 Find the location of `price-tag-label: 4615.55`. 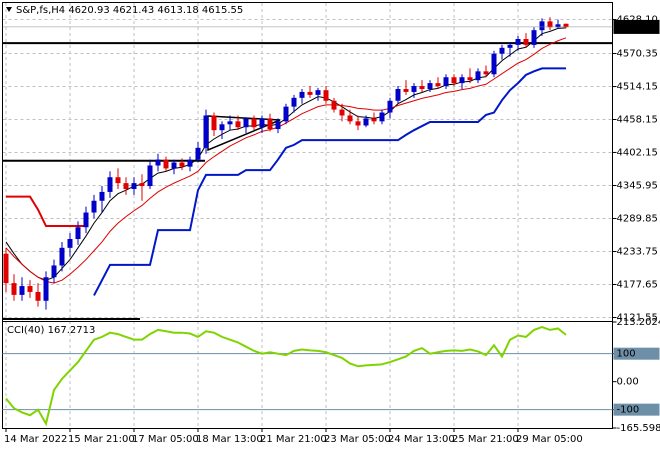

price-tag-label: 4615.55 is located at coordinates (637, 27).